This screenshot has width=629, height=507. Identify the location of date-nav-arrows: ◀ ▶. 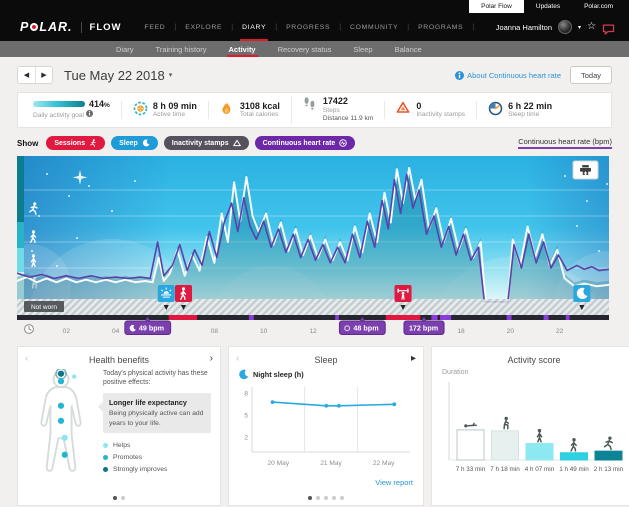
(35, 75).